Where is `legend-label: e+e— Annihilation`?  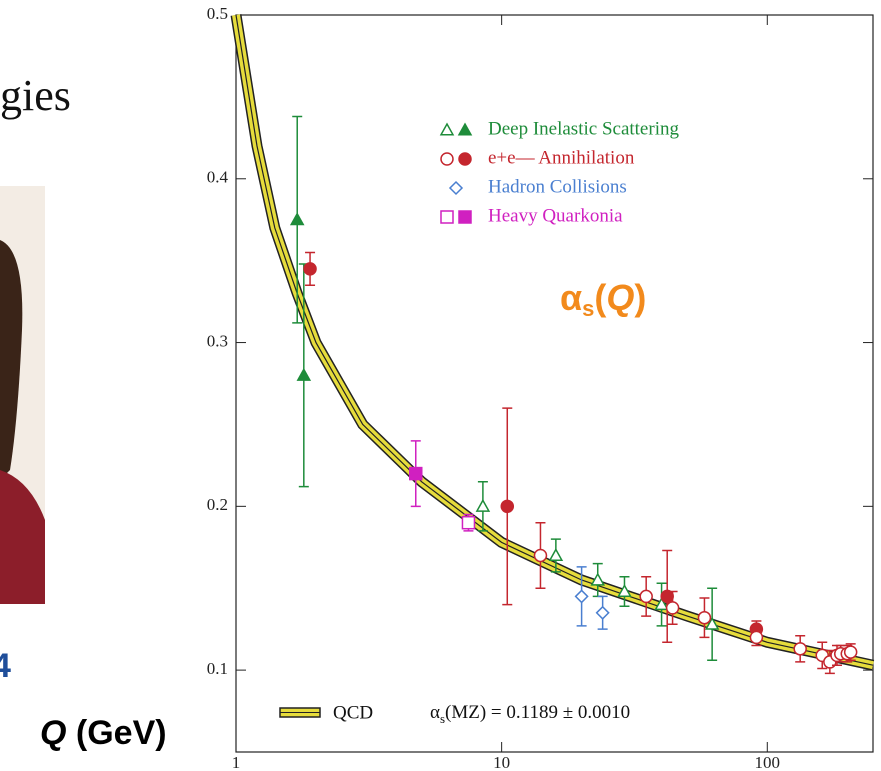
legend-label: e+e— Annihilation is located at coordinates (561, 157).